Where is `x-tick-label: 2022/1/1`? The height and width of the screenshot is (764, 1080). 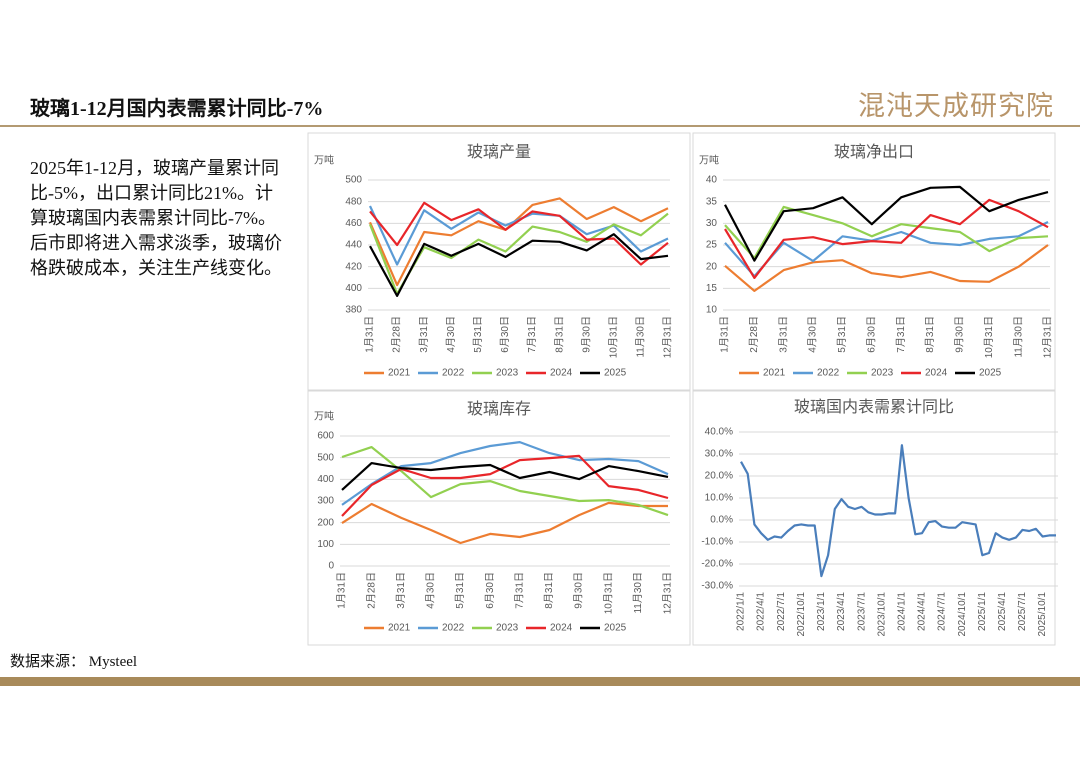 x-tick-label: 2022/1/1 is located at coordinates (741, 611).